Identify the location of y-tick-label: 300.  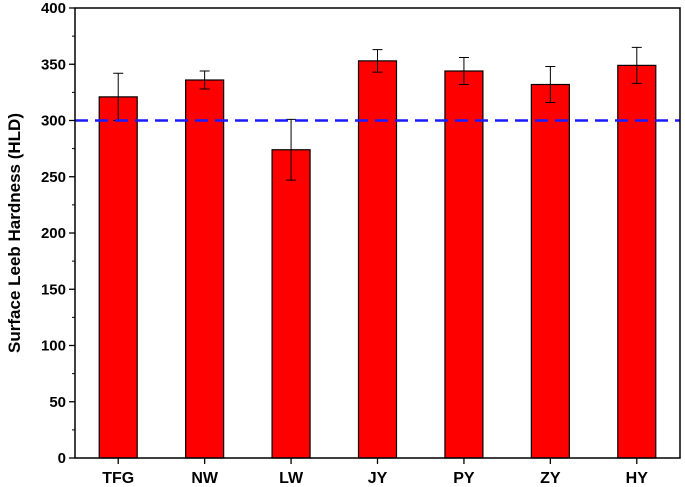
(53, 121).